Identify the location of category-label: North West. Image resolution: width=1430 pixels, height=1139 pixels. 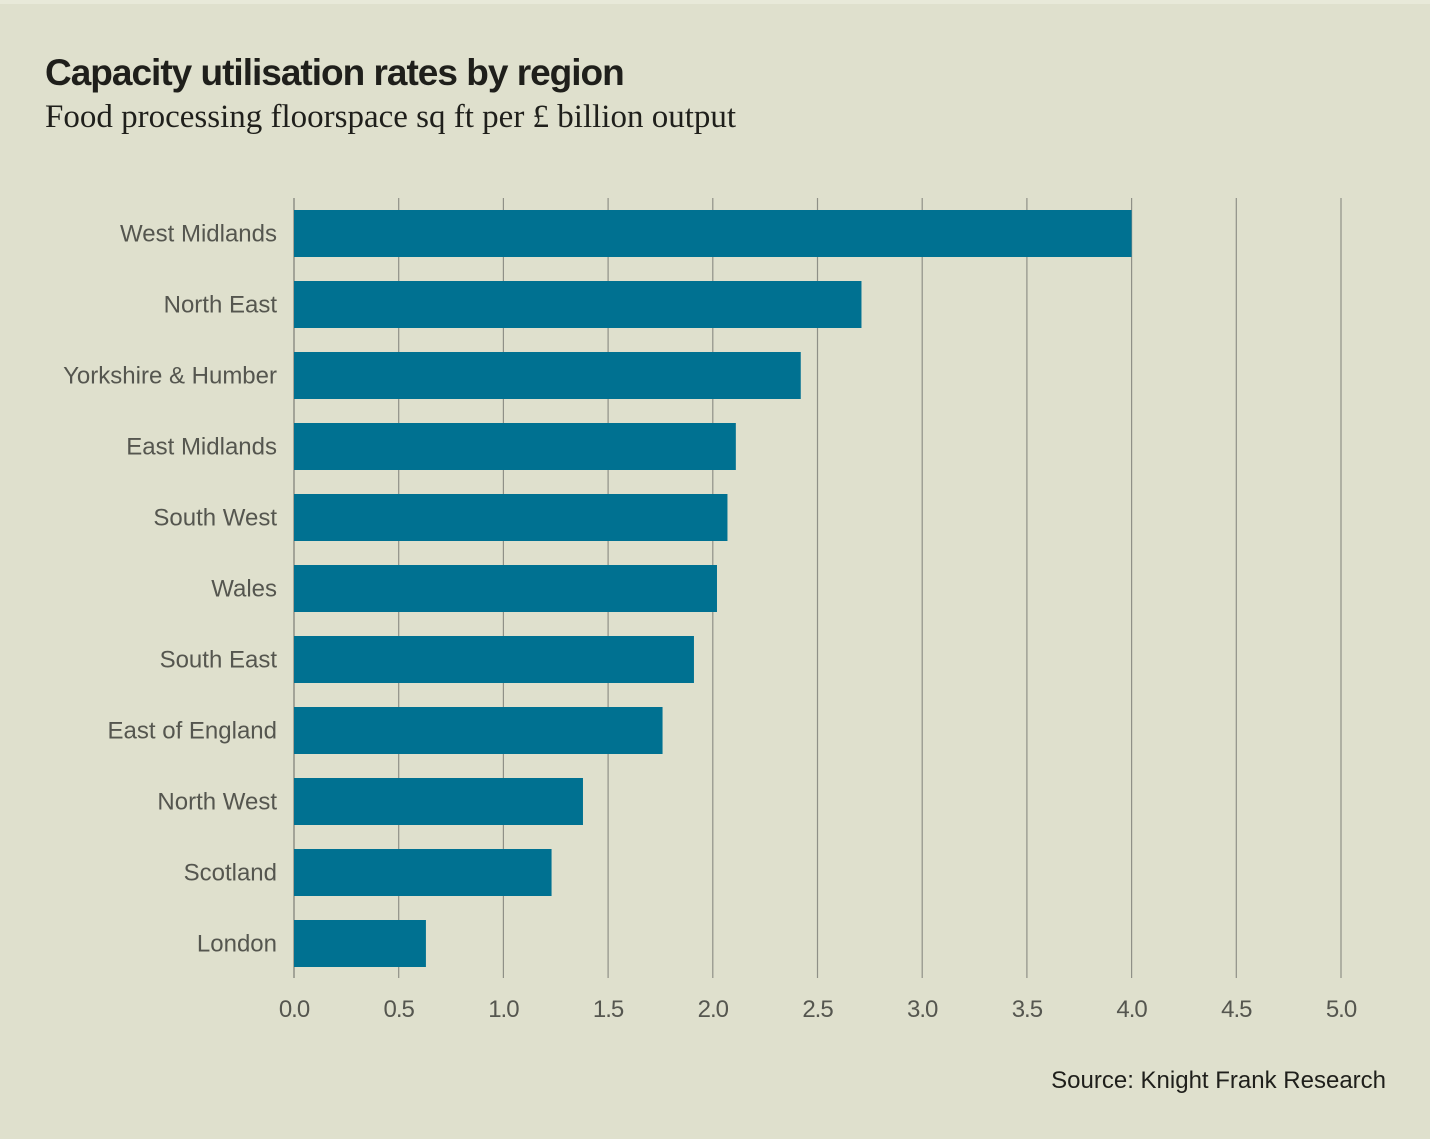
(217, 802).